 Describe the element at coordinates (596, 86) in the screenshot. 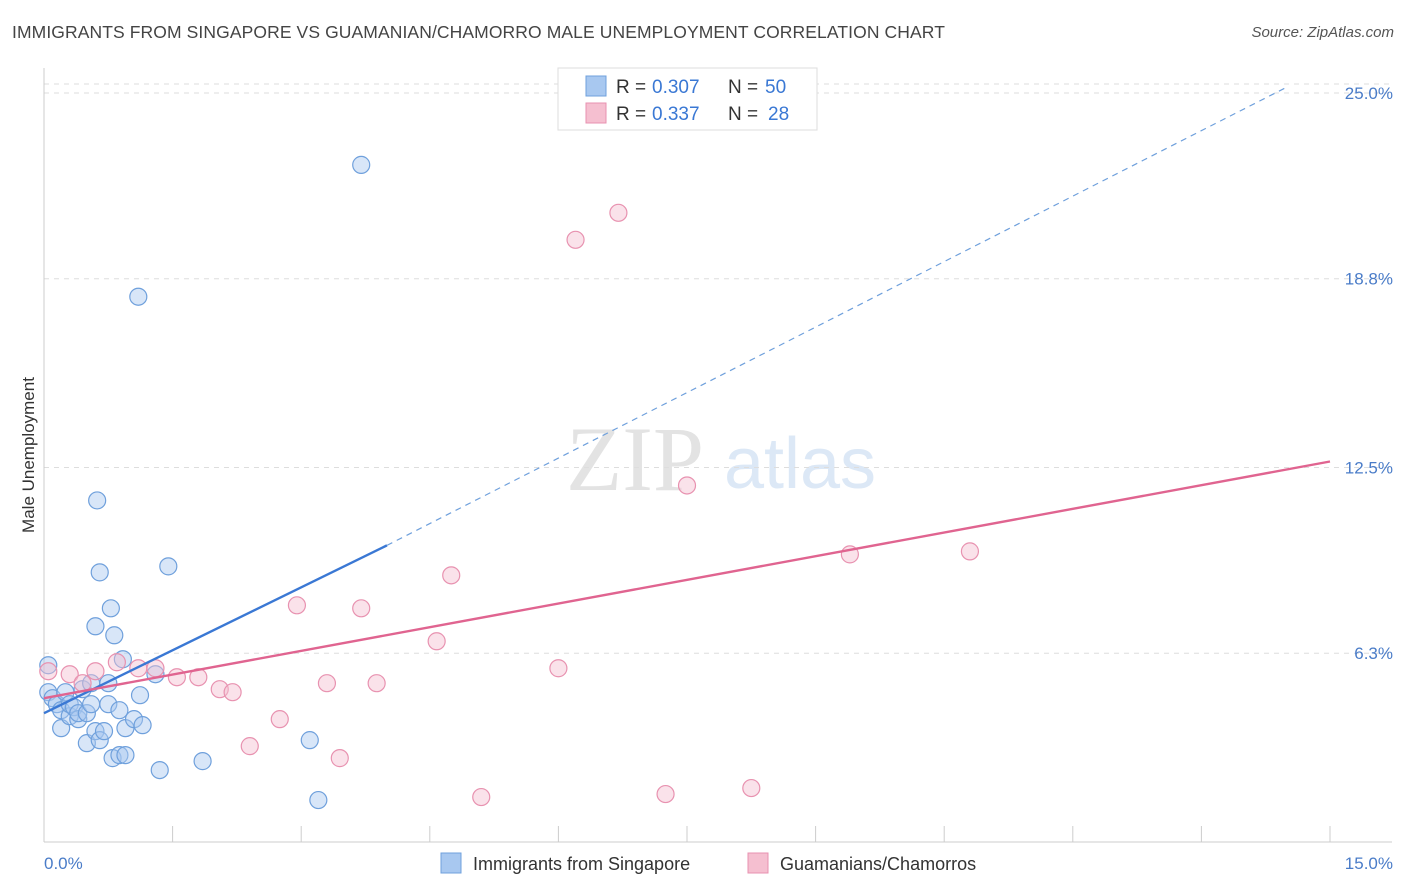

I see `legend-swatch-blue` at that location.